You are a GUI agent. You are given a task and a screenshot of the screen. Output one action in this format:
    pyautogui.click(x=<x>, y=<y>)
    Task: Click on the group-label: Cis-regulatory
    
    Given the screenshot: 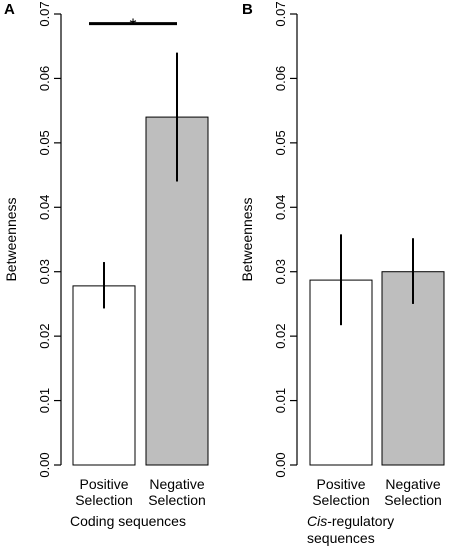 What is the action you would take?
    pyautogui.click(x=350, y=521)
    